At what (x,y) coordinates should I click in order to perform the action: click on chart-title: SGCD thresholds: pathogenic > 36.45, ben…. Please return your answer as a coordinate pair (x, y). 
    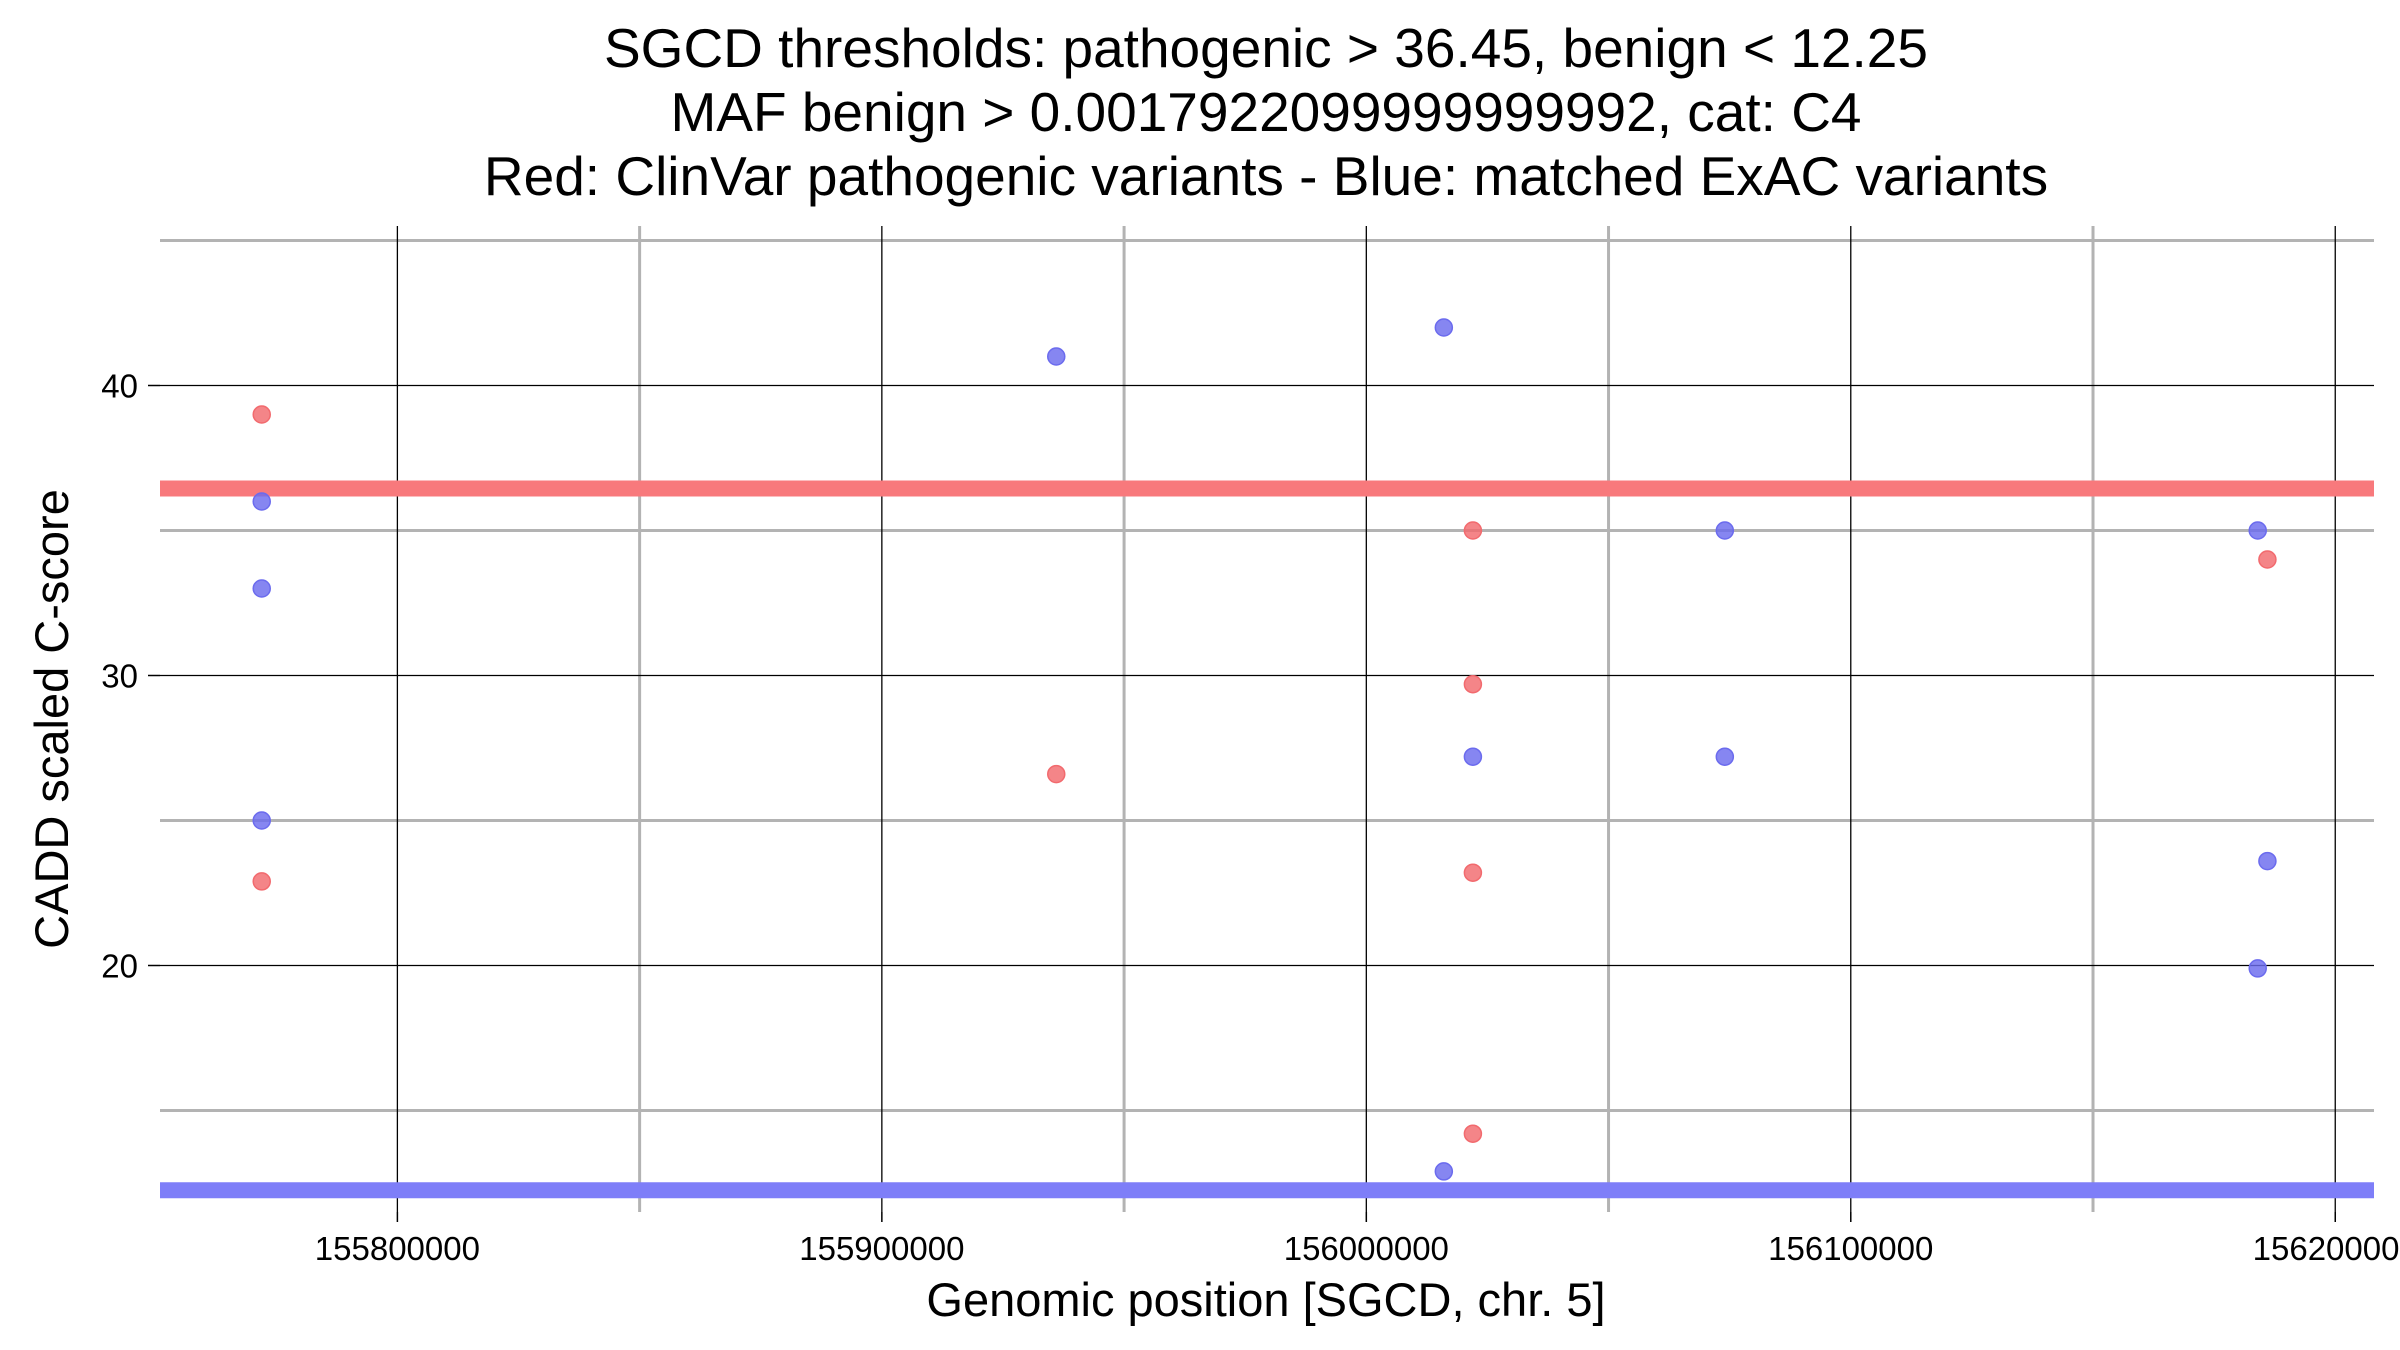
    Looking at the image, I should click on (1266, 112).